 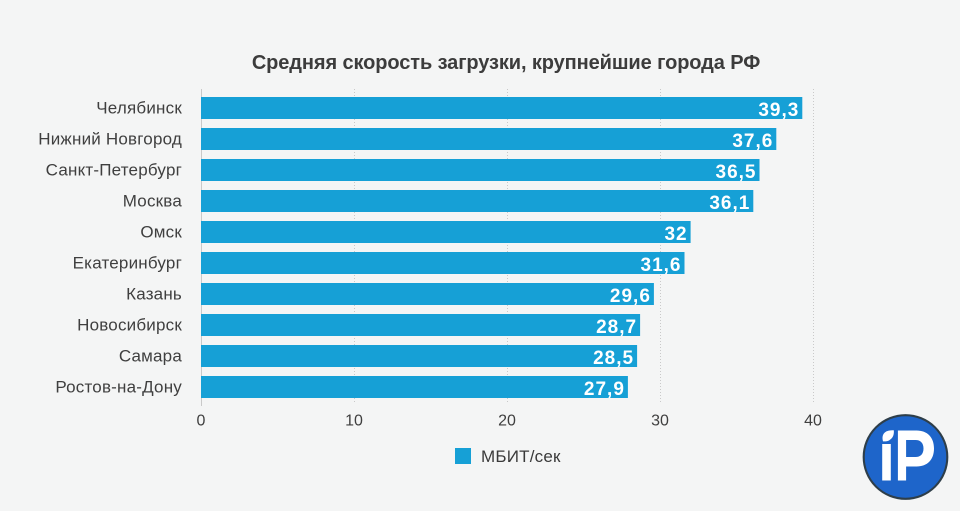 I want to click on svg-text: 28,7, so click(x=616, y=327).